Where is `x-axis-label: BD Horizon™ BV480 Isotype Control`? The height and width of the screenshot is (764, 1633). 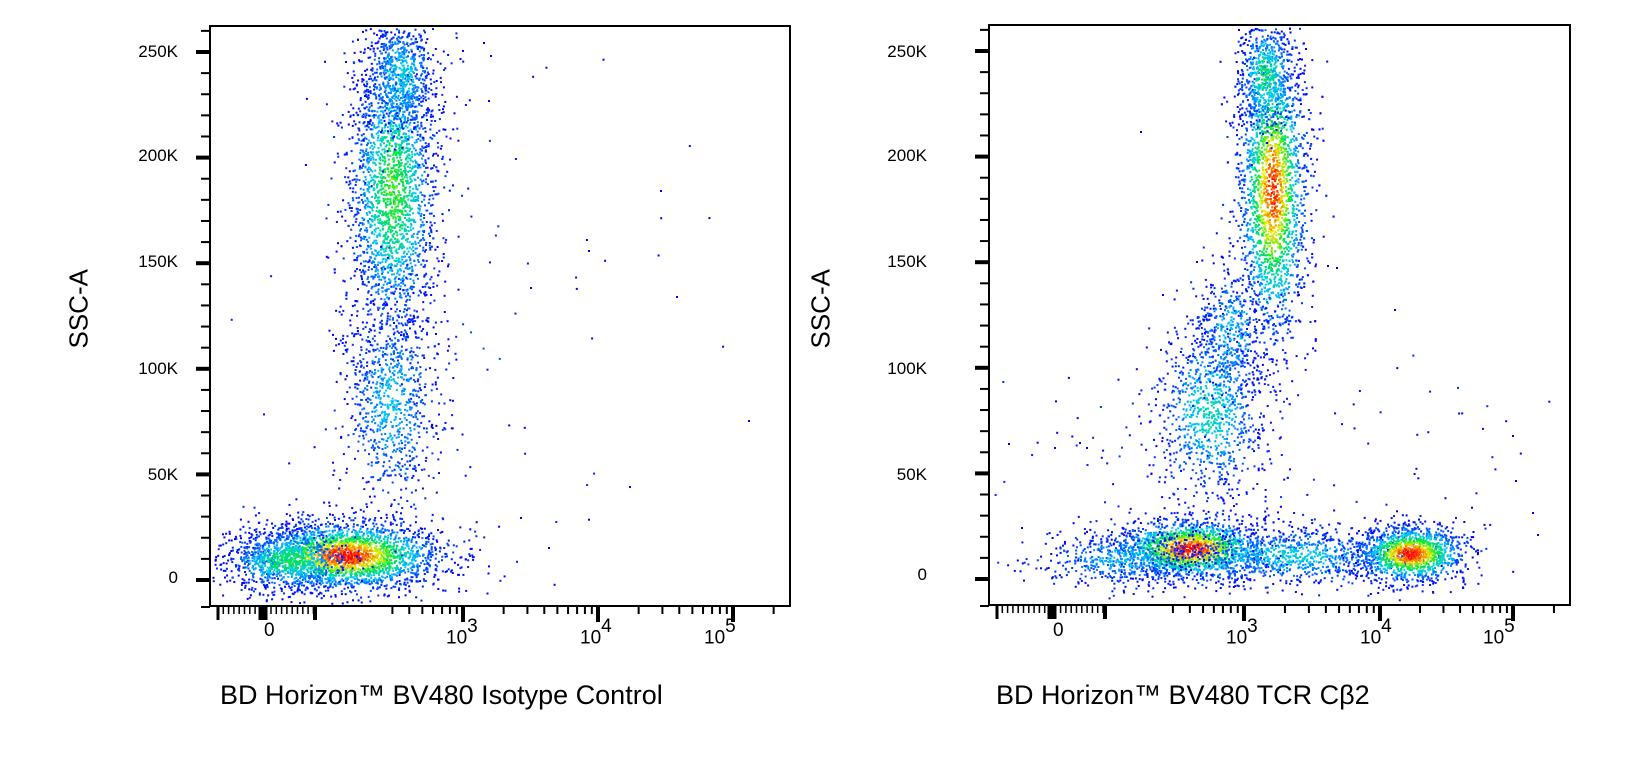 x-axis-label: BD Horizon™ BV480 Isotype Control is located at coordinates (441, 695).